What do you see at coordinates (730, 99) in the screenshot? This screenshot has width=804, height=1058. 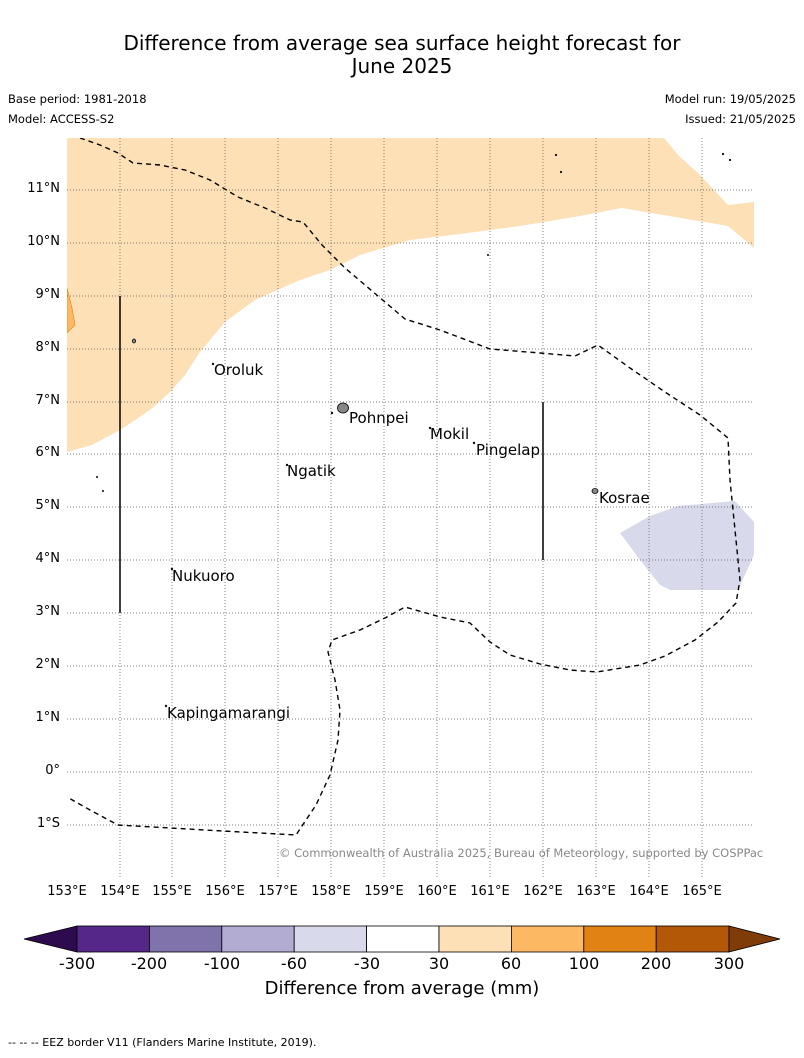 I see `model-run: Model run: 19/05/2025` at bounding box center [730, 99].